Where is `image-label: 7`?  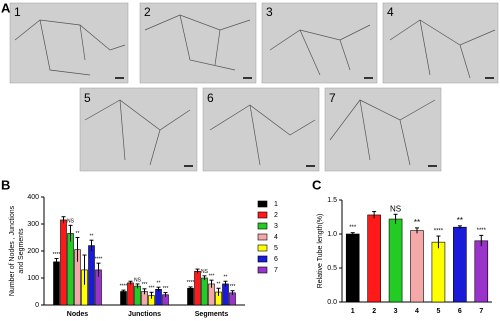
image-label: 7 is located at coordinates (332, 98).